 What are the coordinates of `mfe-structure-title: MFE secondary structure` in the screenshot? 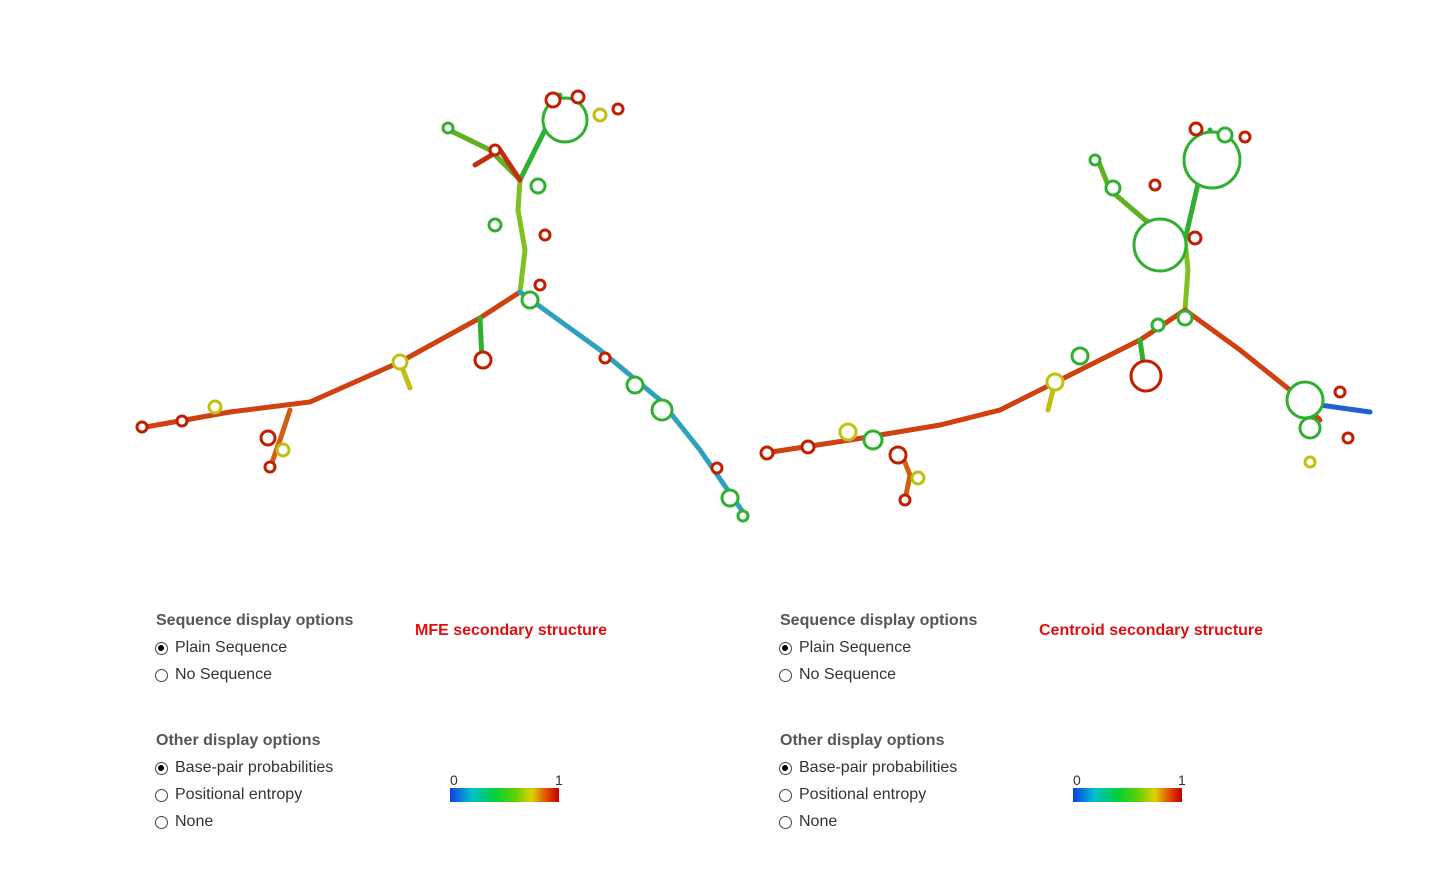 It's located at (511, 630).